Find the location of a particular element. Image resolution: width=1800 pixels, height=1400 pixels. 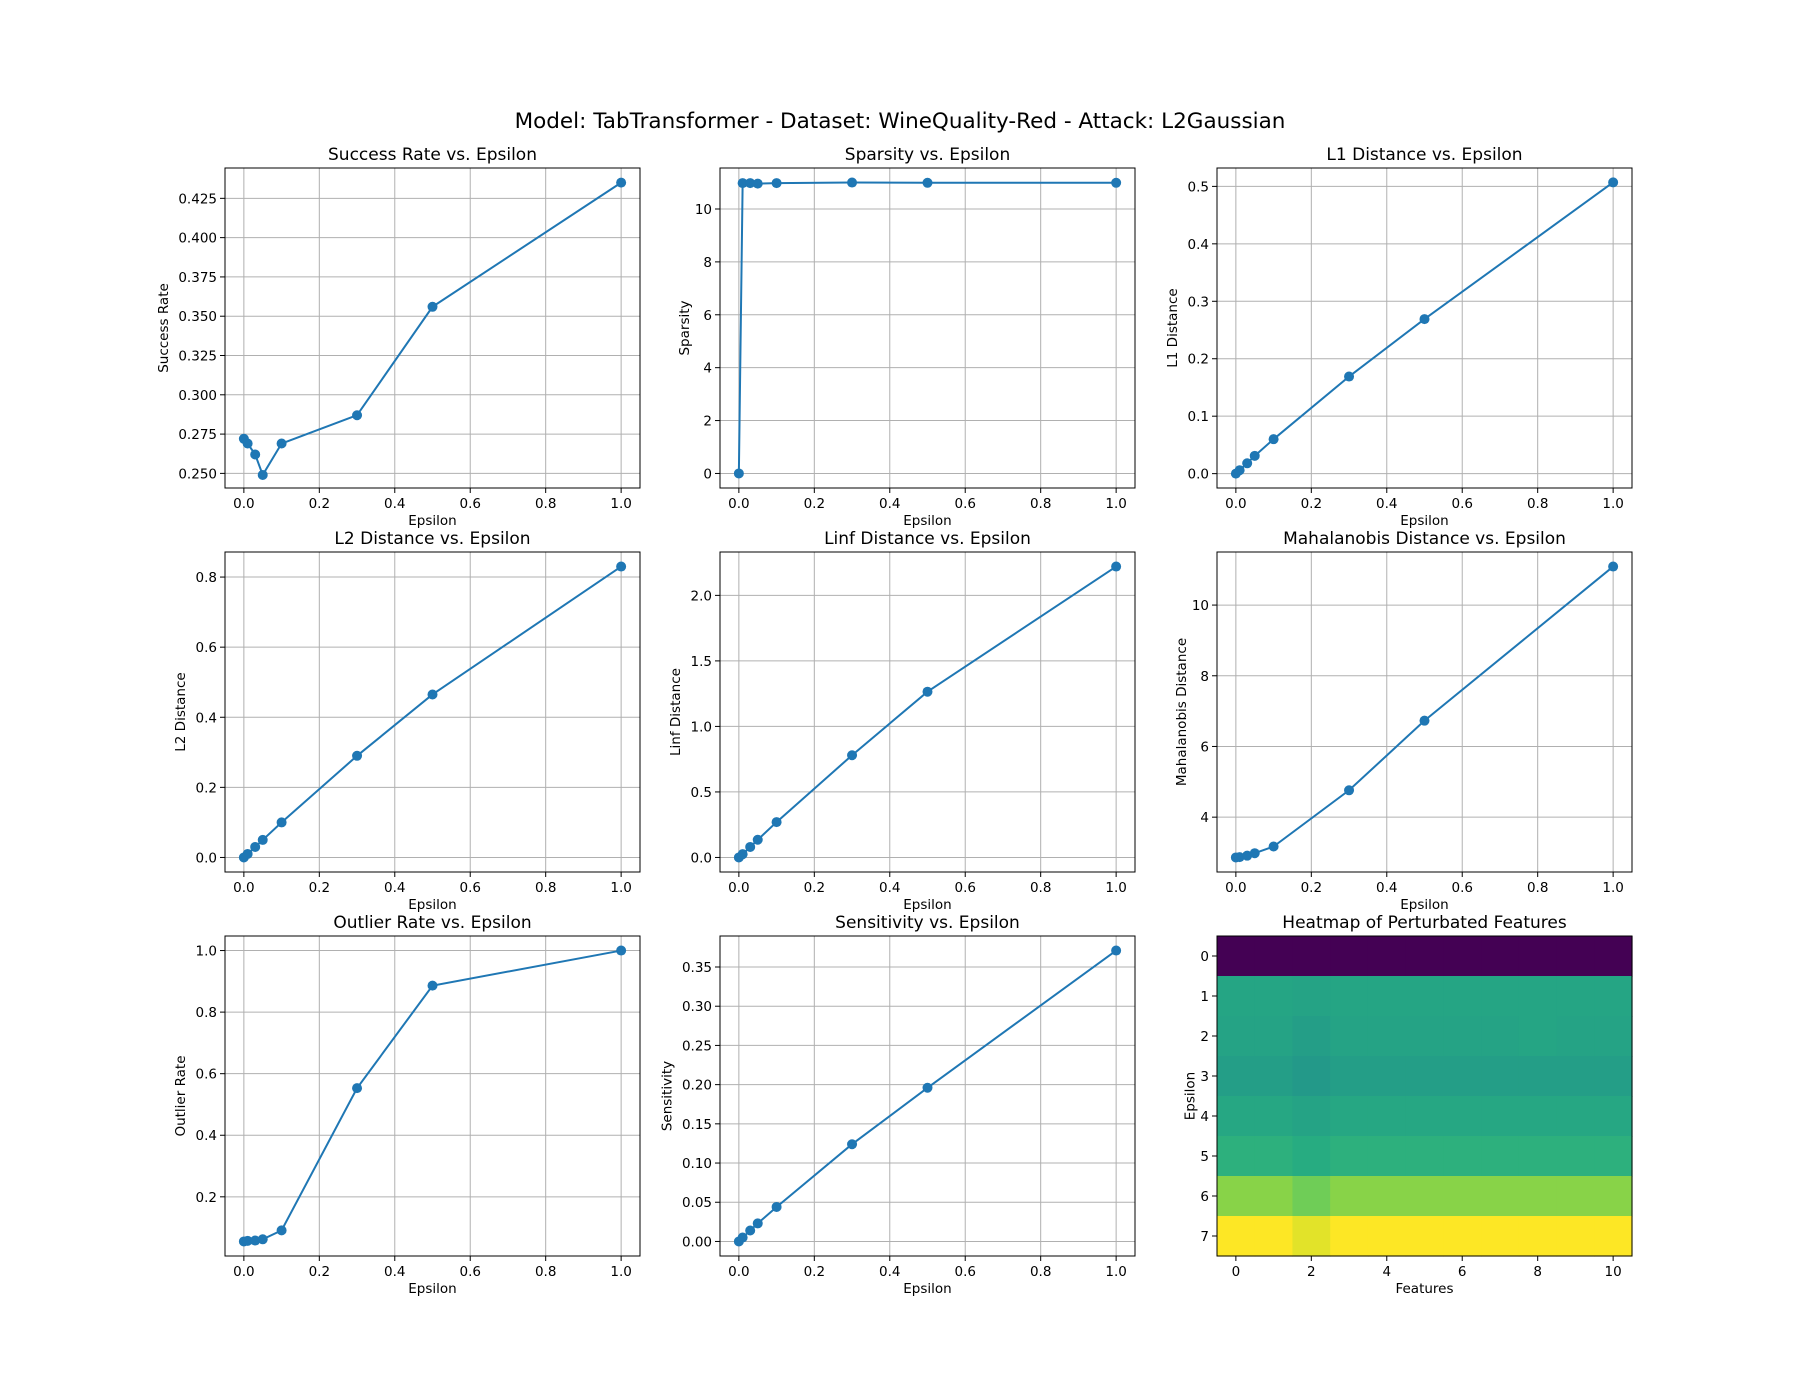

y-tick-label: 0.375 is located at coordinates (197, 278).